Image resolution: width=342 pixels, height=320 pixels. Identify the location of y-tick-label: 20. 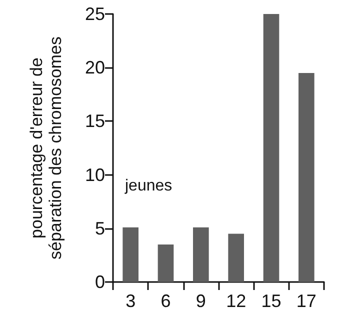
(94, 68).